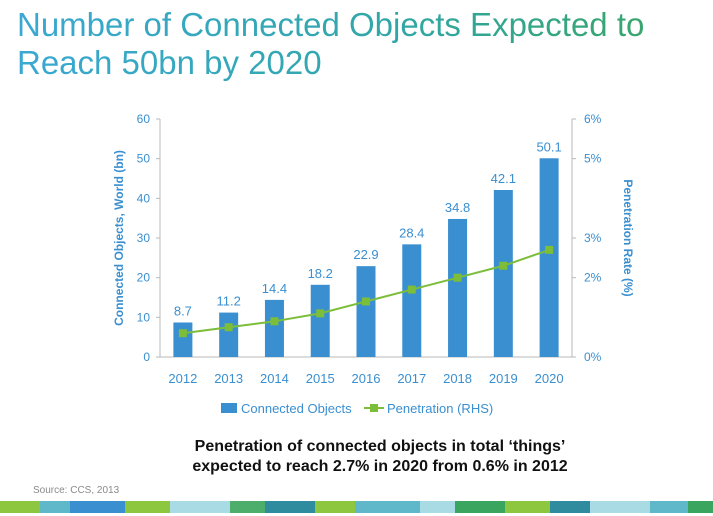 Image resolution: width=713 pixels, height=516 pixels. What do you see at coordinates (411, 232) in the screenshot?
I see `bar-data-label: 28.4` at bounding box center [411, 232].